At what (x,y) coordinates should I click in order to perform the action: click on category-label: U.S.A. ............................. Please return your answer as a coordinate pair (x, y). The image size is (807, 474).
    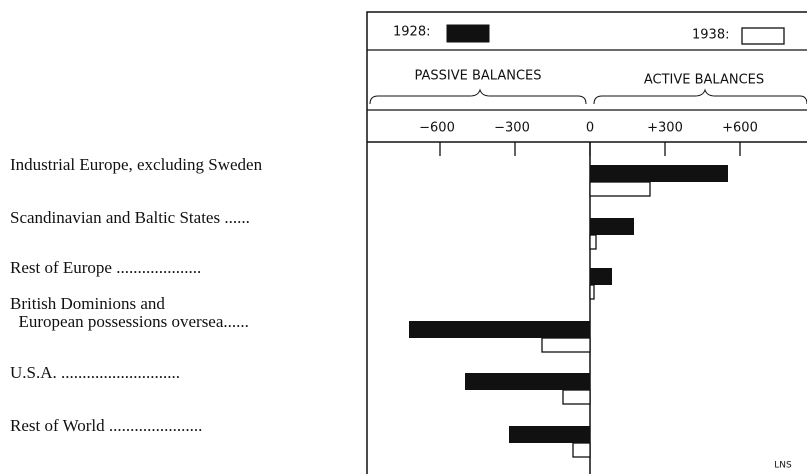
    Looking at the image, I should click on (95, 372).